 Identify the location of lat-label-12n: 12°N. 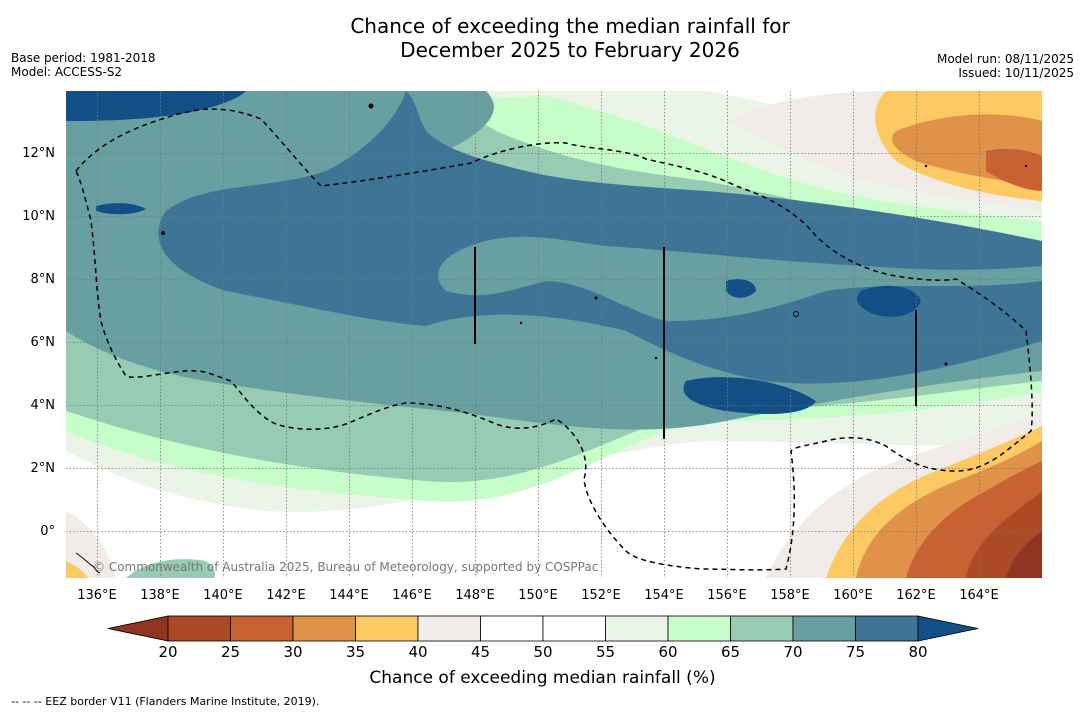
(38, 153).